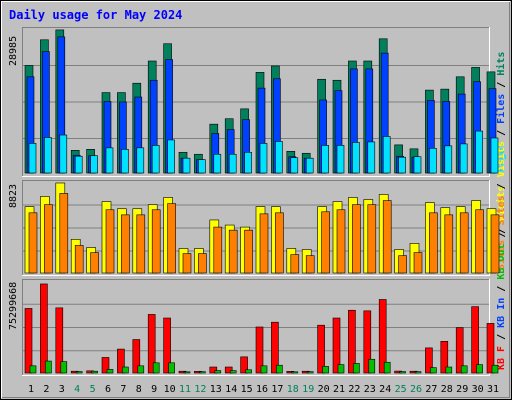  I want to click on day-label: 26, so click(416, 389).